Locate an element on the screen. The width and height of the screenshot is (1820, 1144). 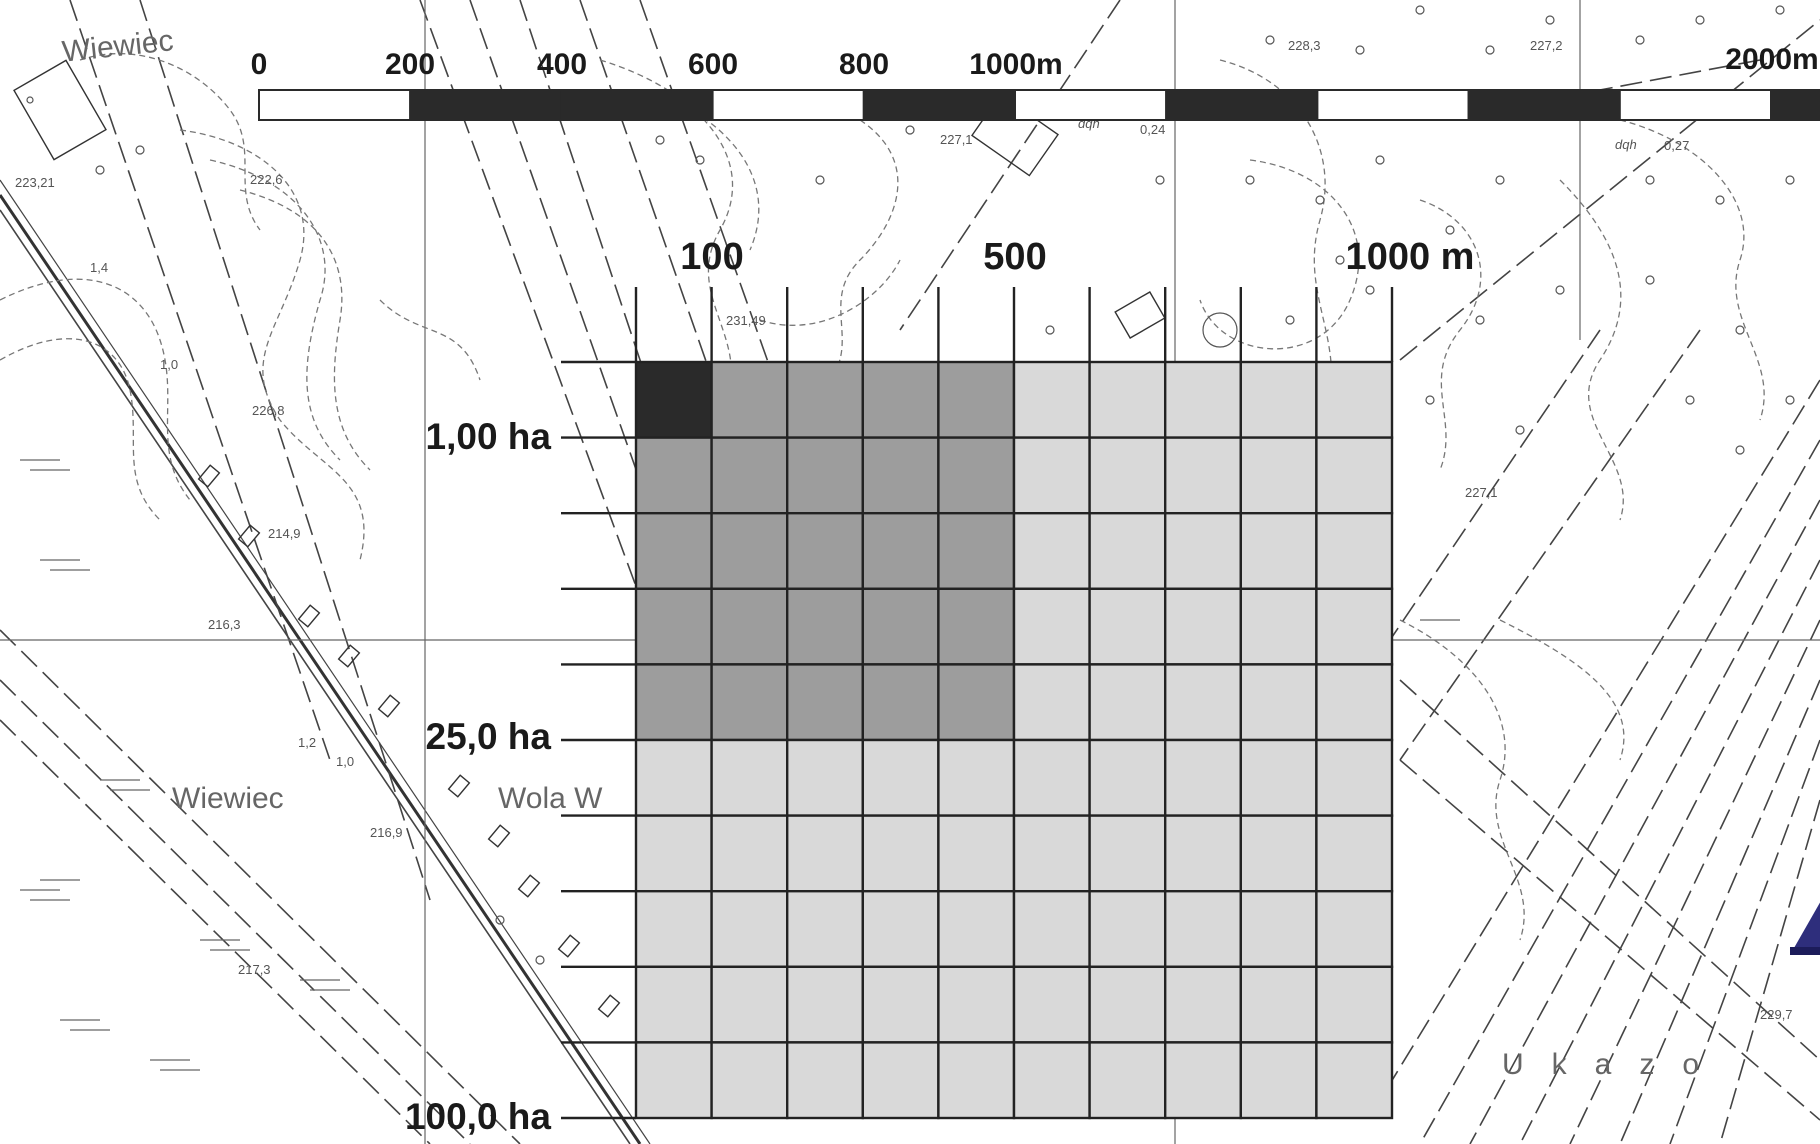
elevation-label: 214,9 is located at coordinates (284, 533).